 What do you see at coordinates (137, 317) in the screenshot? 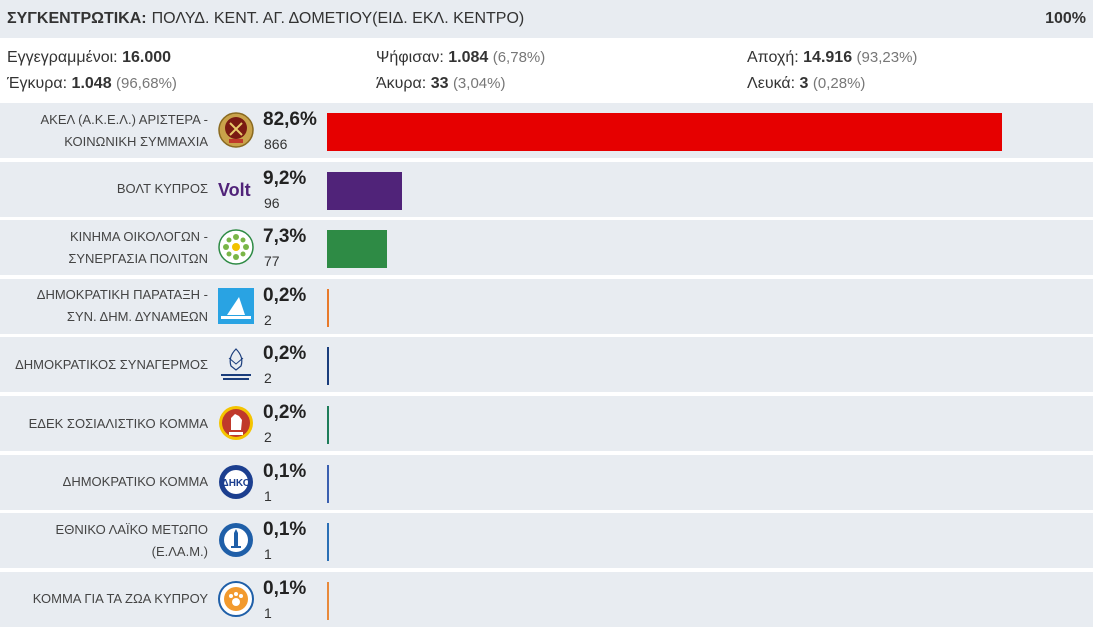
I see `party-name-line2: ΣΥΝ. ΔΗΜ. ΔΥΝΑΜΕΩΝ` at bounding box center [137, 317].